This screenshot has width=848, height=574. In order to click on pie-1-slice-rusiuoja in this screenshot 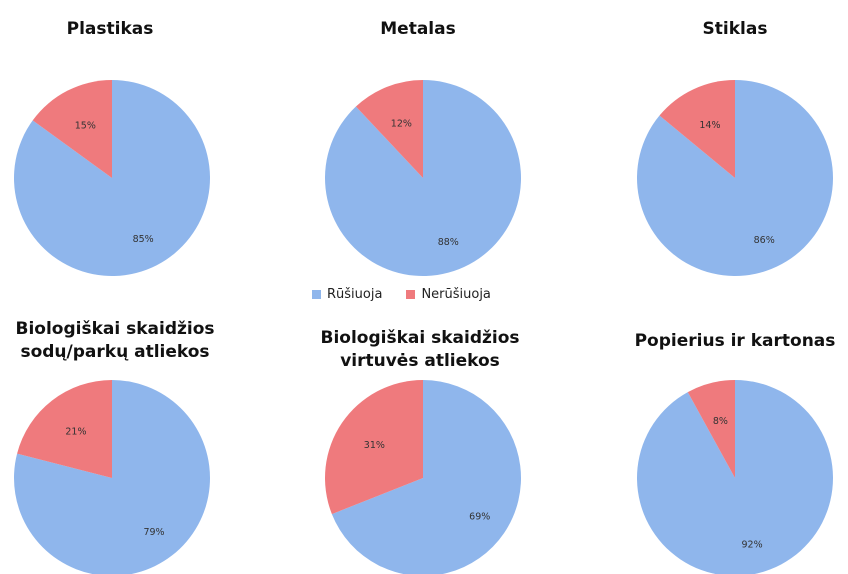, I will do `click(423, 178)`.